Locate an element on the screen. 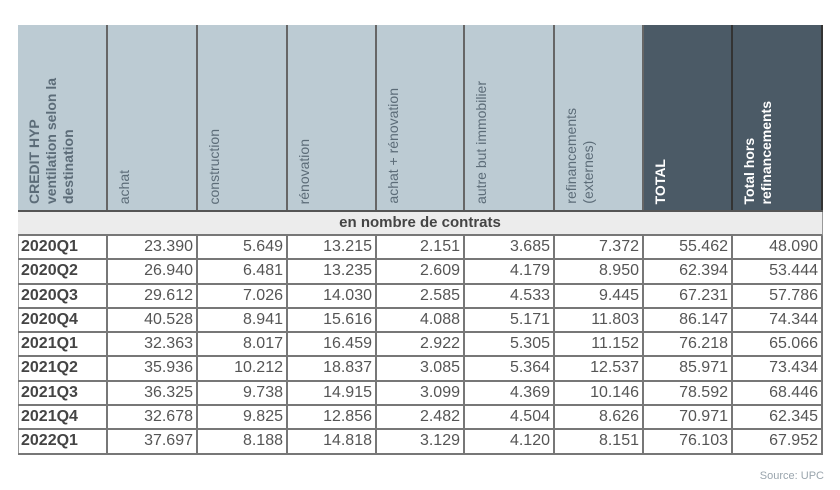  table-cell: 8.188 is located at coordinates (243, 441).